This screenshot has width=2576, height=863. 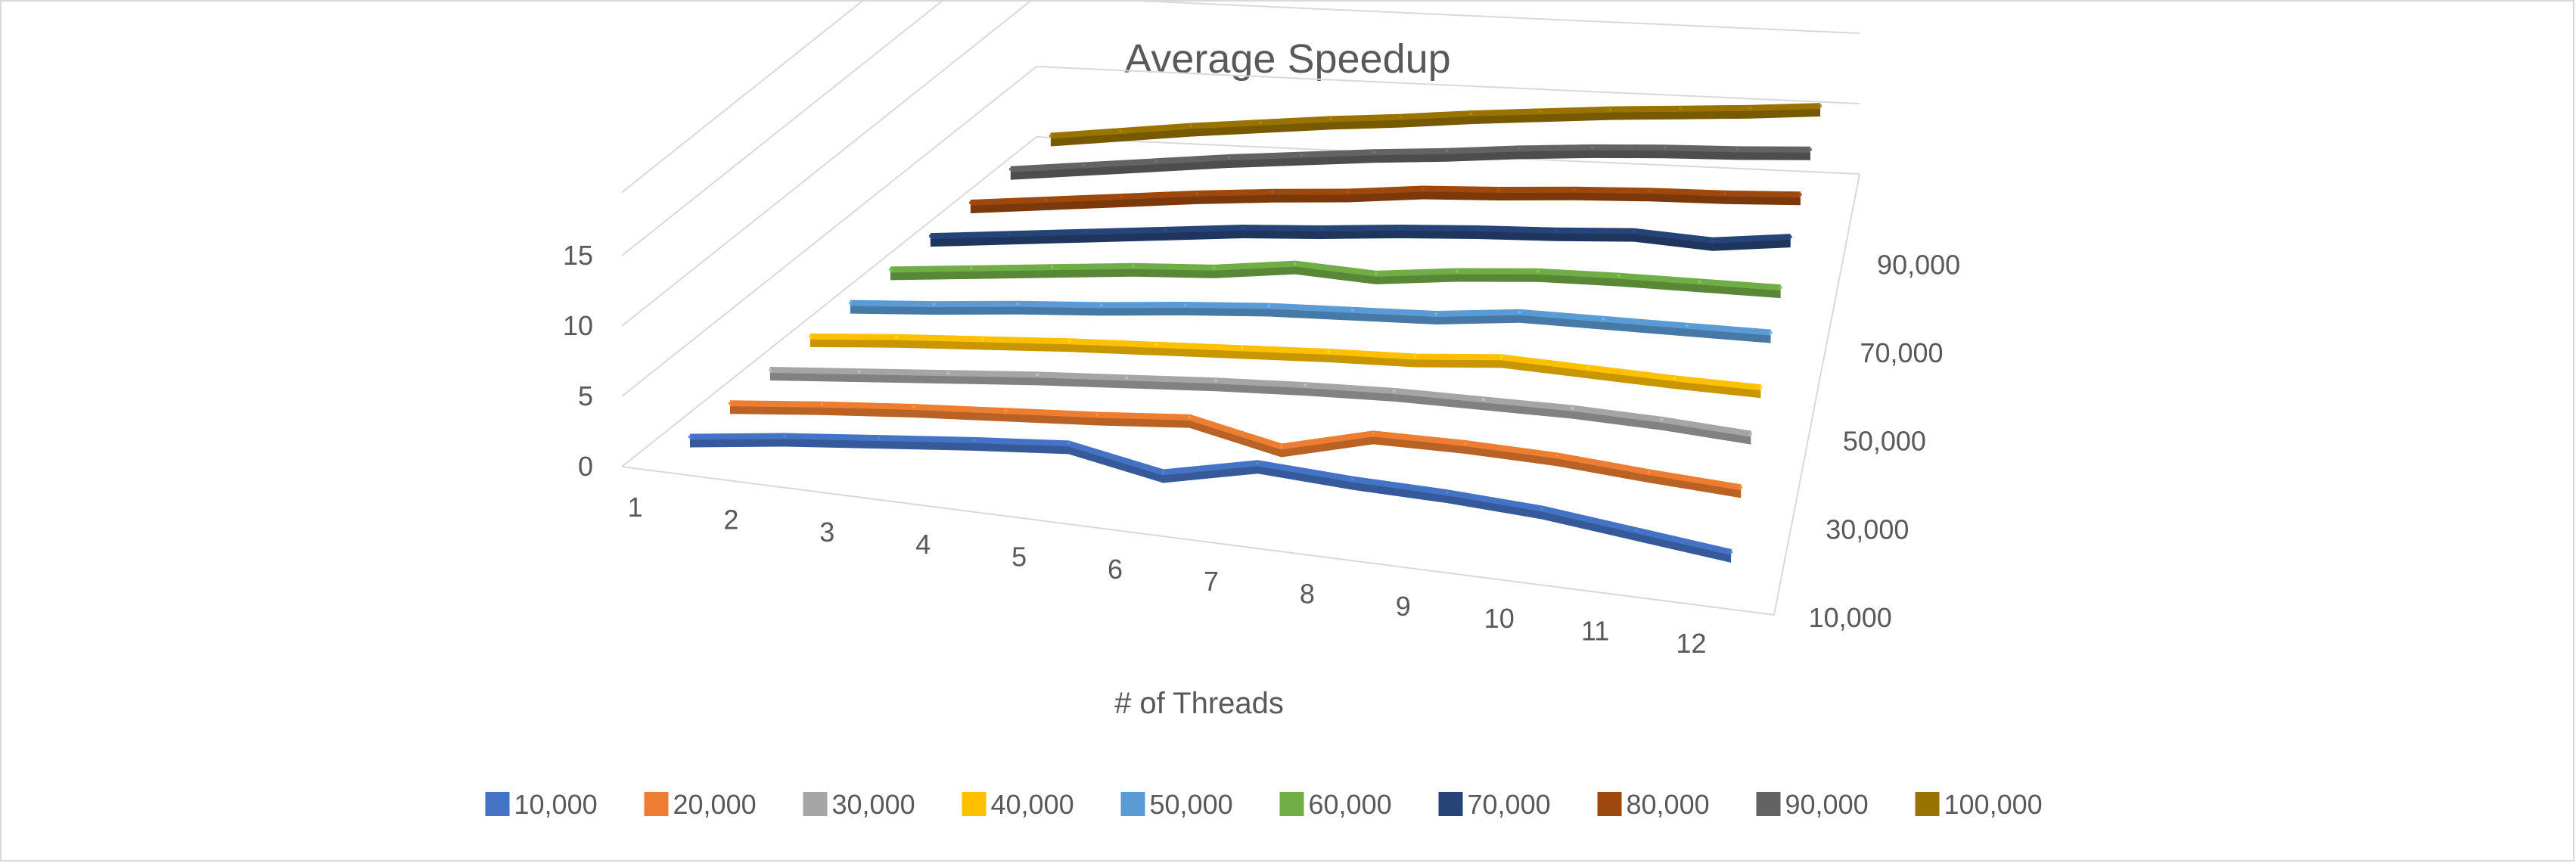 I want to click on depth-axis-ticks: 10,000 30,000 50,000 70,000 90,000, so click(x=1885, y=440).